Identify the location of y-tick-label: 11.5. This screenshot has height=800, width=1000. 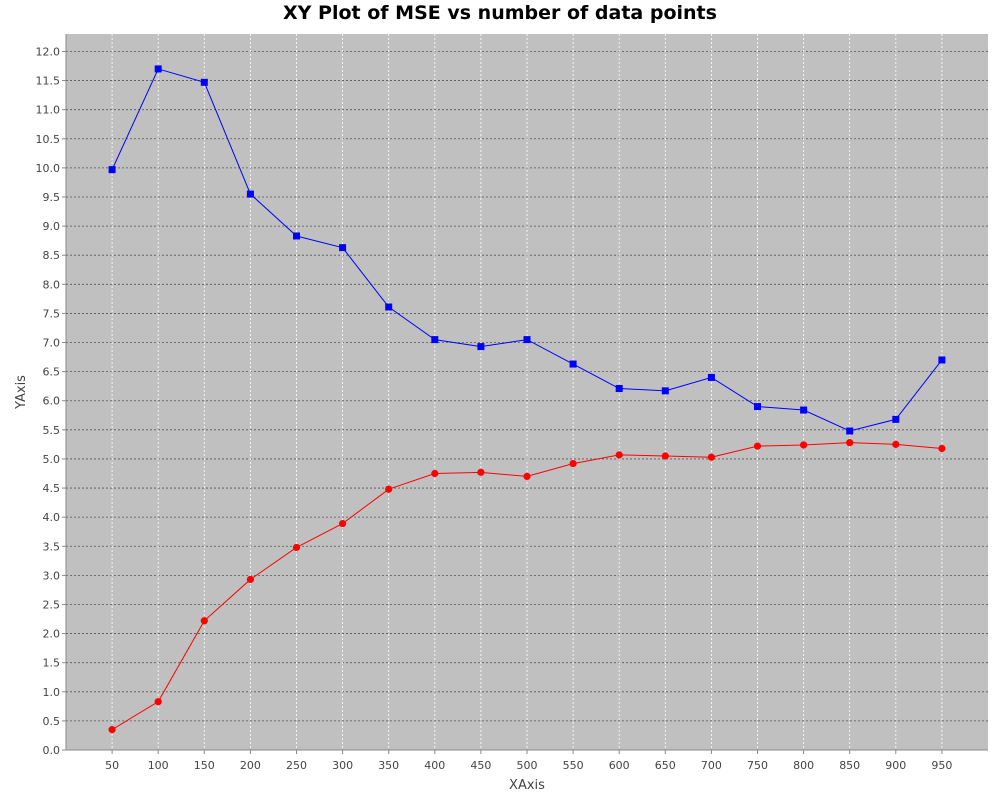
(48, 81).